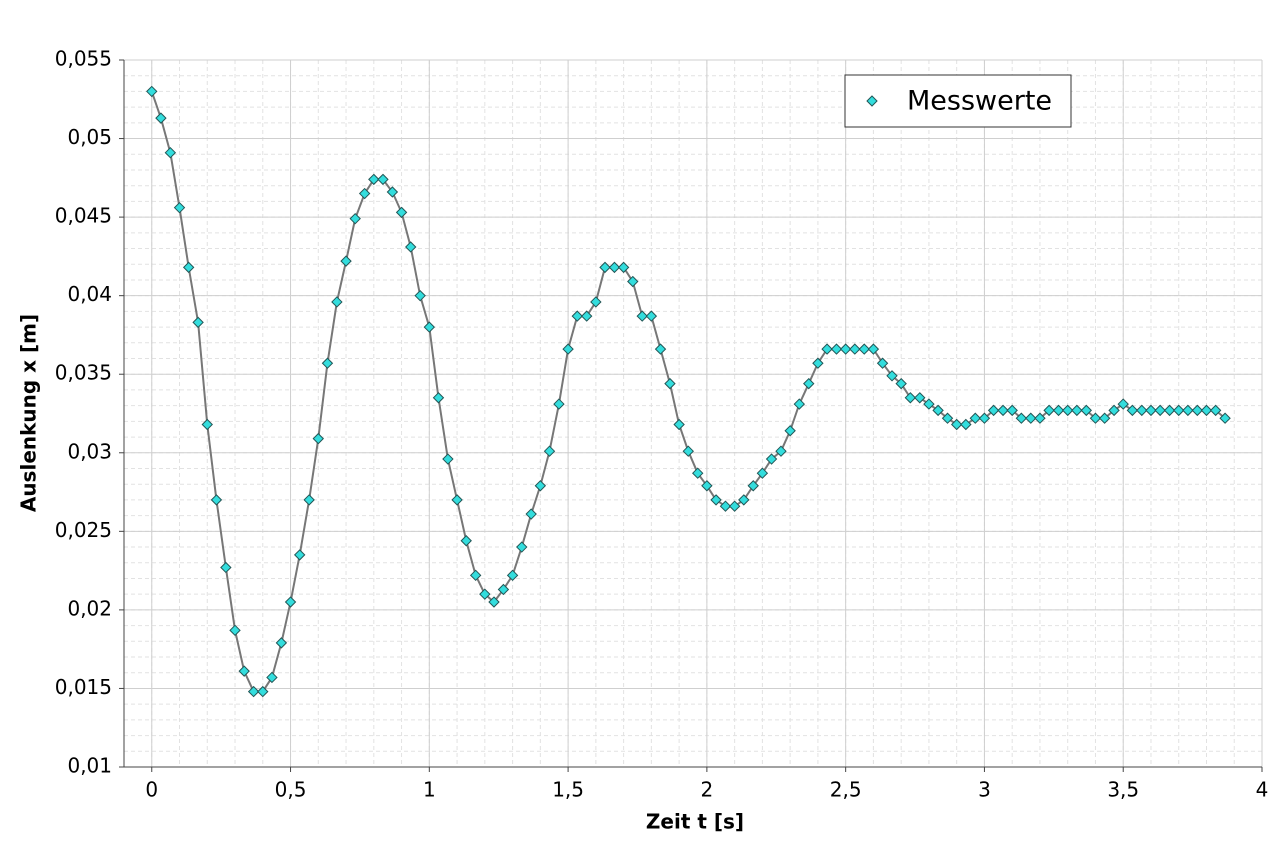 The height and width of the screenshot is (858, 1280). What do you see at coordinates (89, 137) in the screenshot?
I see `y-tick-label: 0,05` at bounding box center [89, 137].